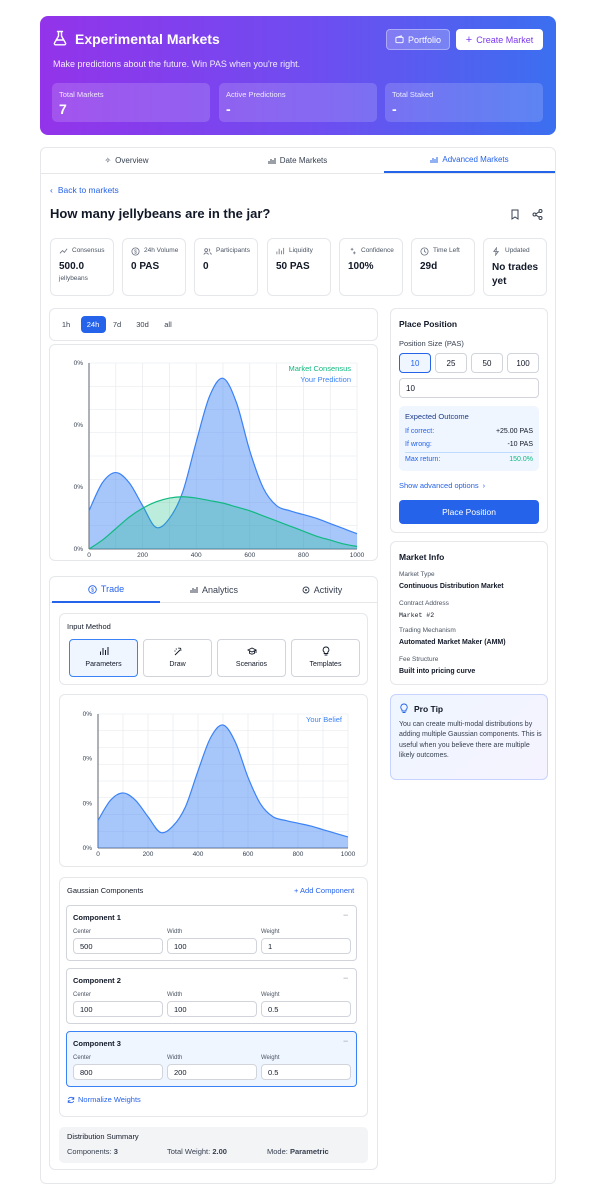  What do you see at coordinates (207, 251) in the screenshot?
I see `users-icon` at bounding box center [207, 251].